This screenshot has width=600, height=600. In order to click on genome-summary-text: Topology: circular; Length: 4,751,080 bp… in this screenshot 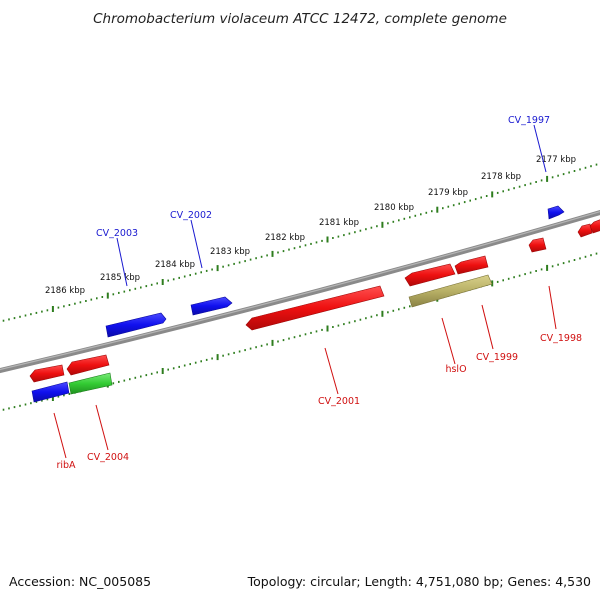, I will do `click(419, 581)`.